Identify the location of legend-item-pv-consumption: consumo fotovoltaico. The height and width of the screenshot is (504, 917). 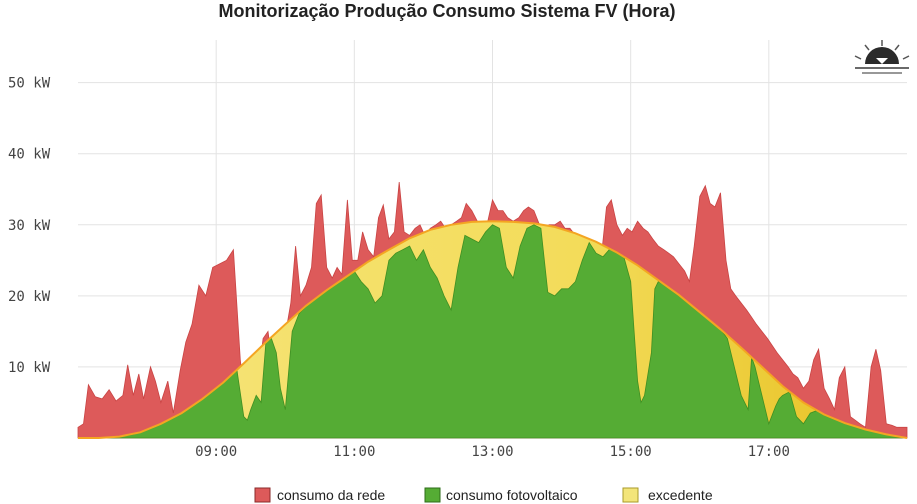
(501, 495).